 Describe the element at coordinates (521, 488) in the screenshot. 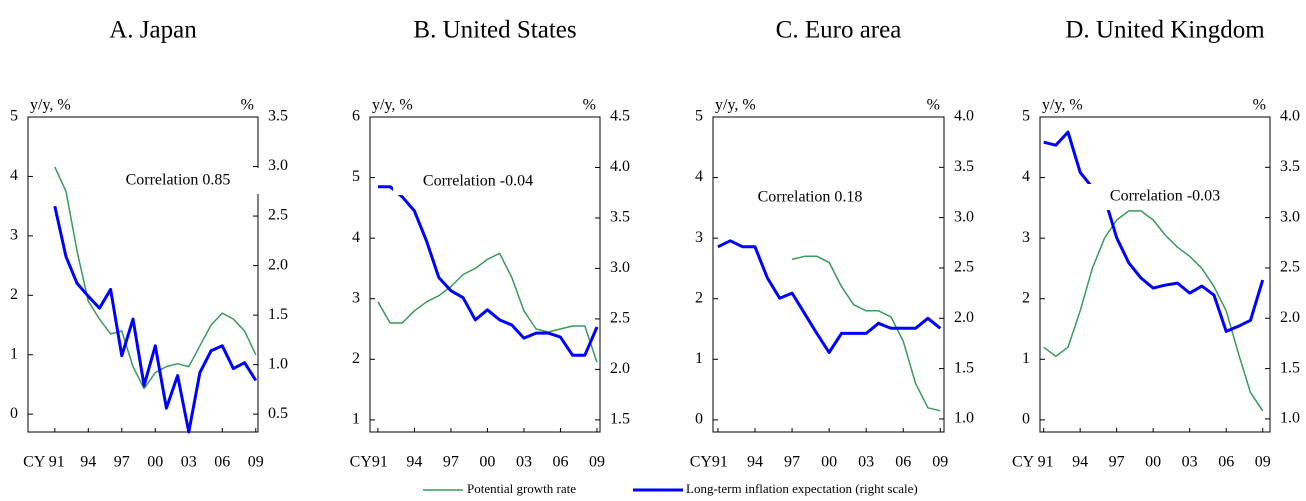

I see `legend-label: Potential growth rate` at that location.